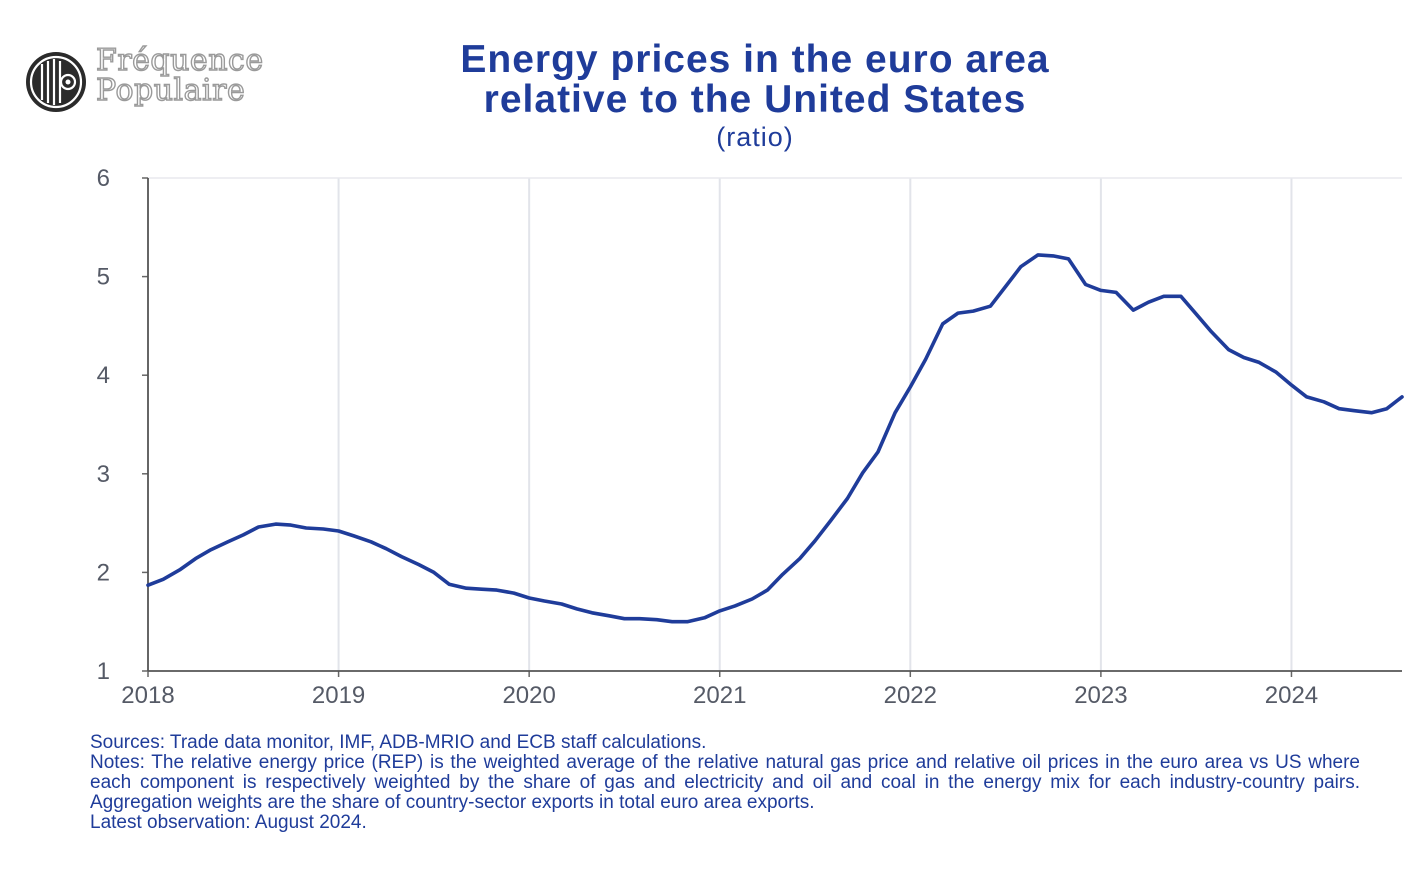  Describe the element at coordinates (1291, 695) in the screenshot. I see `x-tick-label-2024: 2024` at that location.